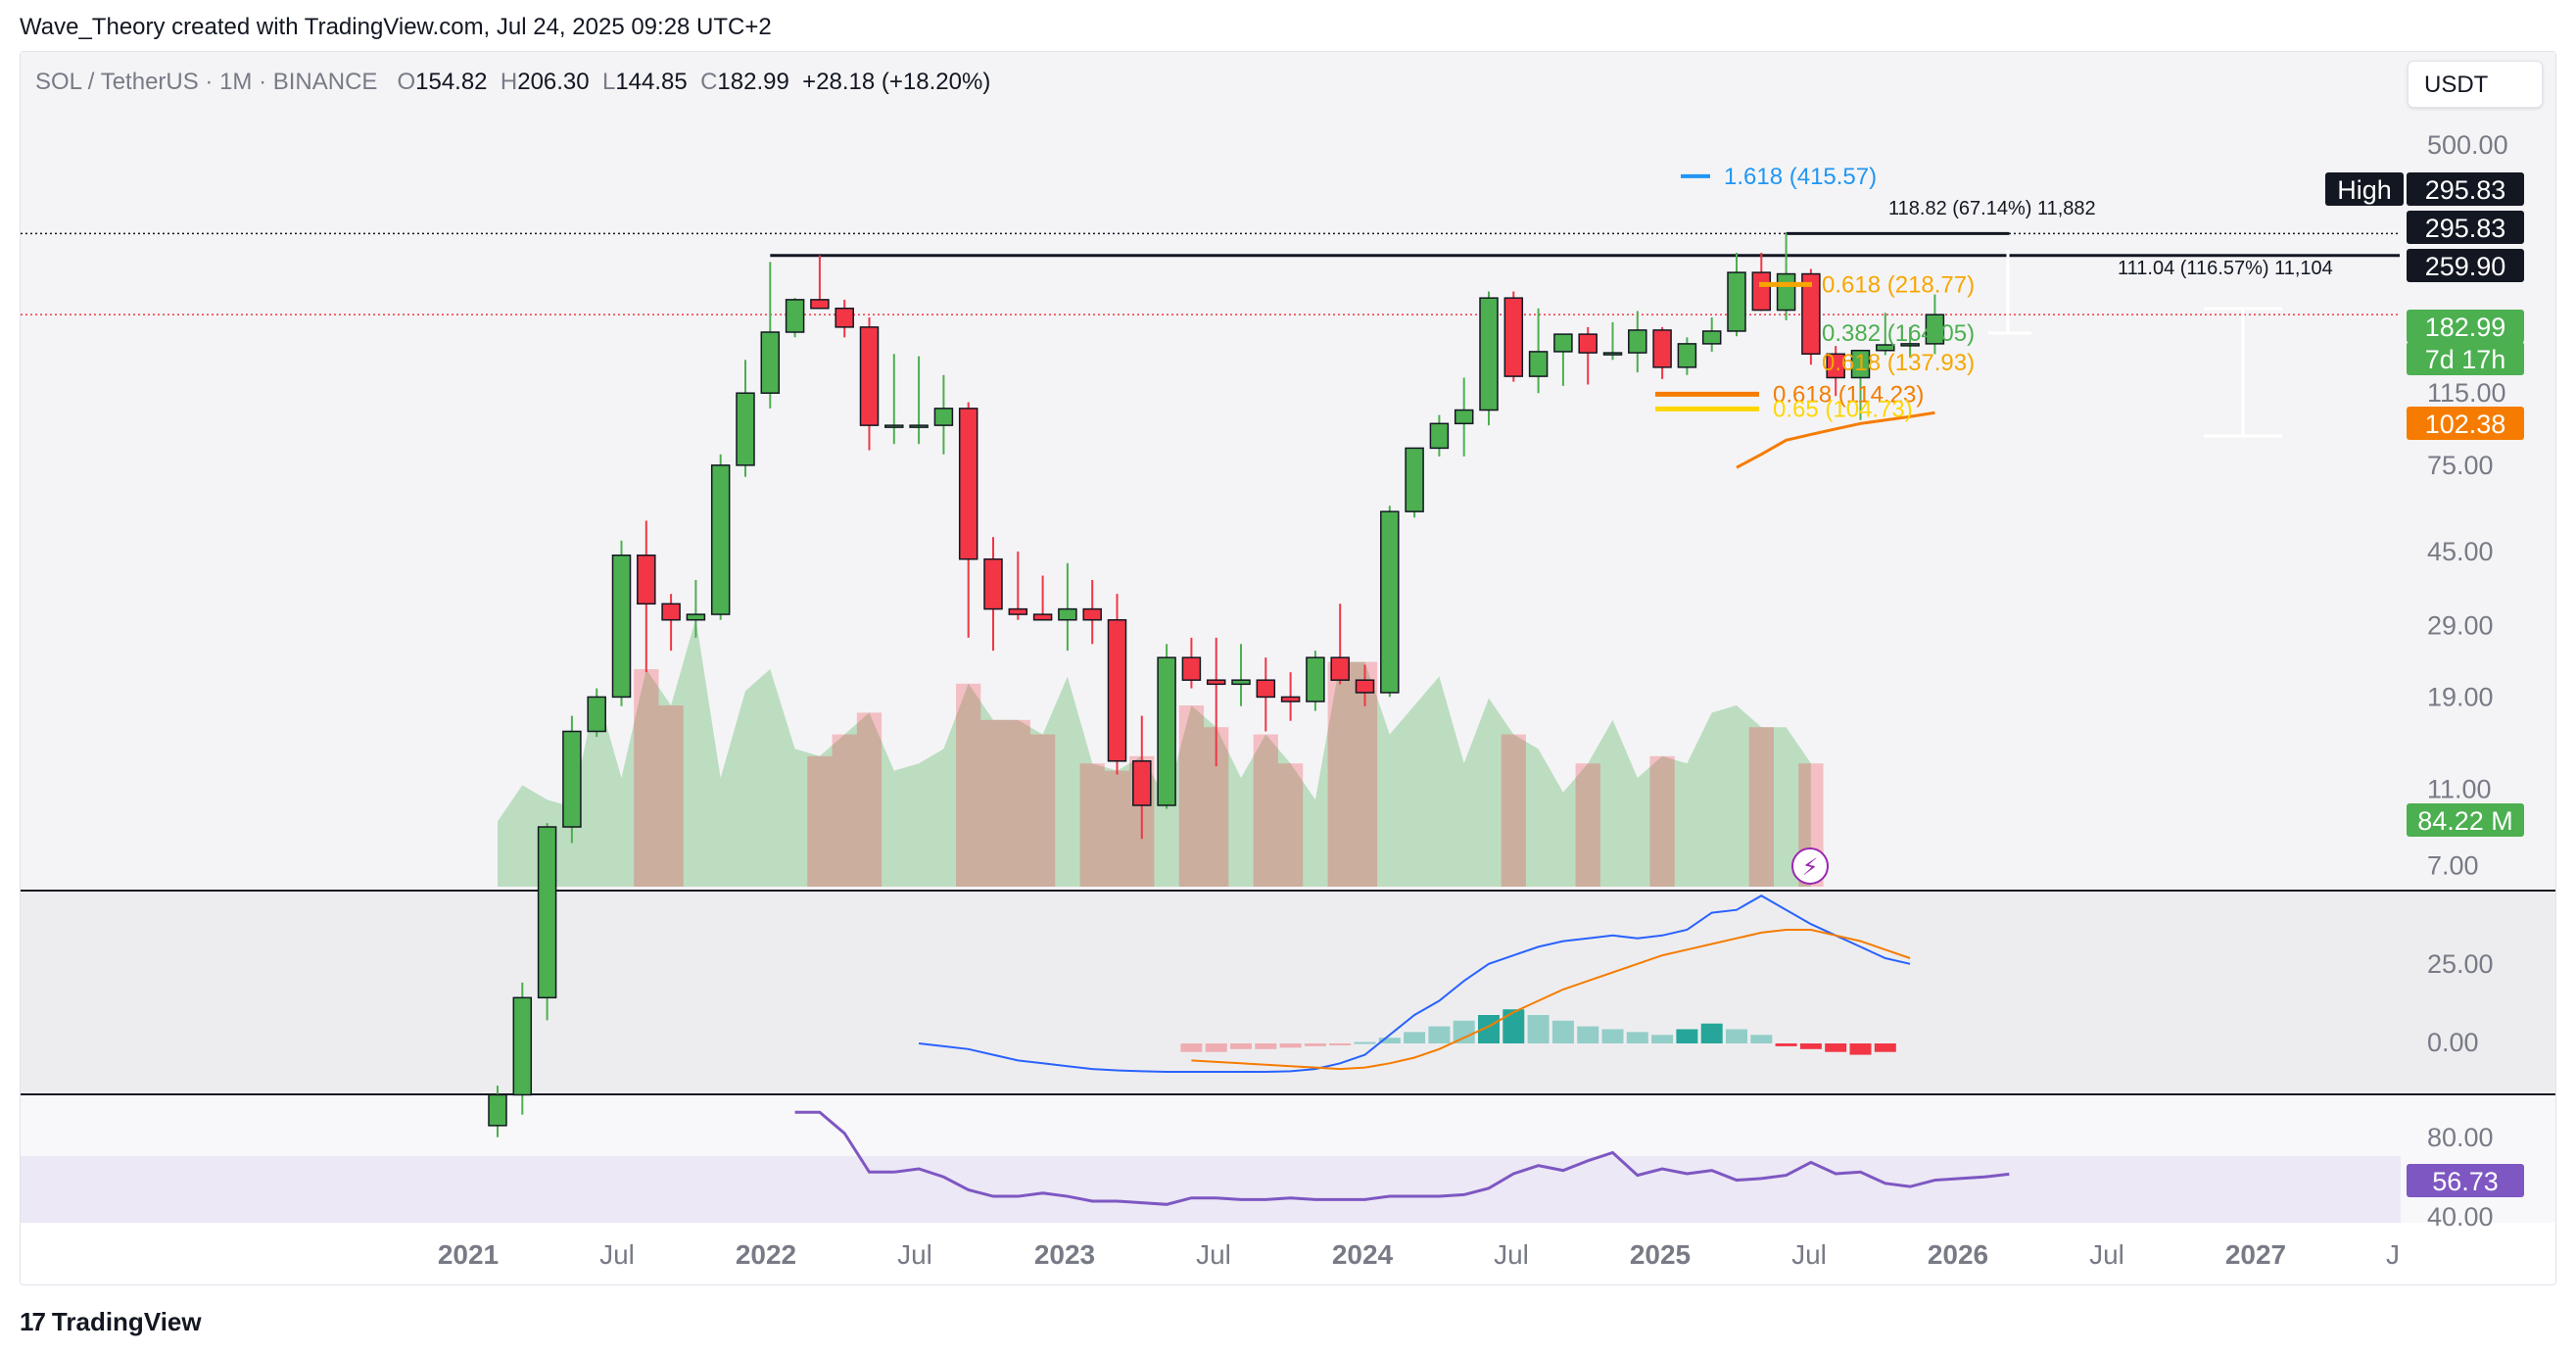 The width and height of the screenshot is (2576, 1354). Describe the element at coordinates (1898, 363) in the screenshot. I see `fib-label: 0.618 (137.93)` at that location.